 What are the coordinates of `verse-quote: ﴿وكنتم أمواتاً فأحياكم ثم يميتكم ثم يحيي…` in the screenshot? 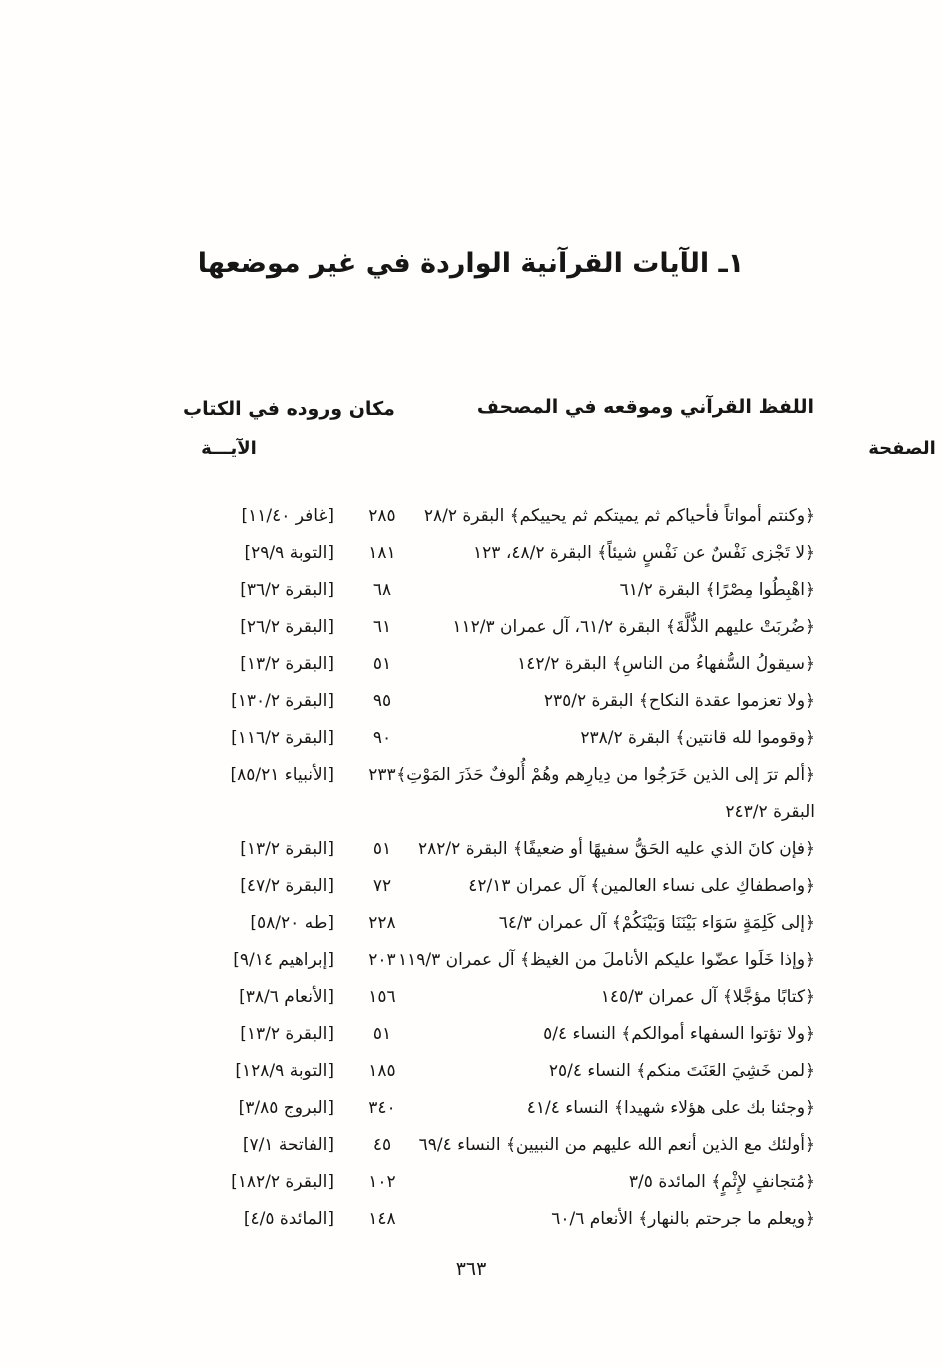 It's located at (619, 516).